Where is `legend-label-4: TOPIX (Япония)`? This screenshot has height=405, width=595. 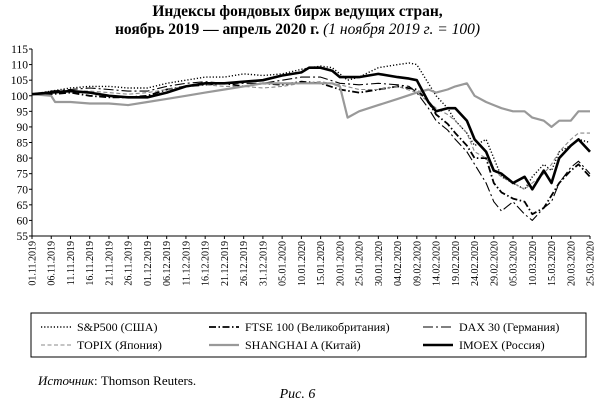 legend-label-4: TOPIX (Япония) is located at coordinates (119, 345).